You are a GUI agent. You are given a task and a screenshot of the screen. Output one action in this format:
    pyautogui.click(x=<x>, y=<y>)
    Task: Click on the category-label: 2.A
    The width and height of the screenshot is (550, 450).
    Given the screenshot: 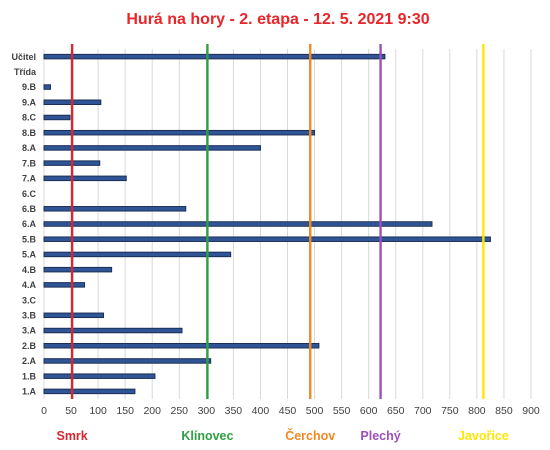 What is the action you would take?
    pyautogui.click(x=29, y=361)
    